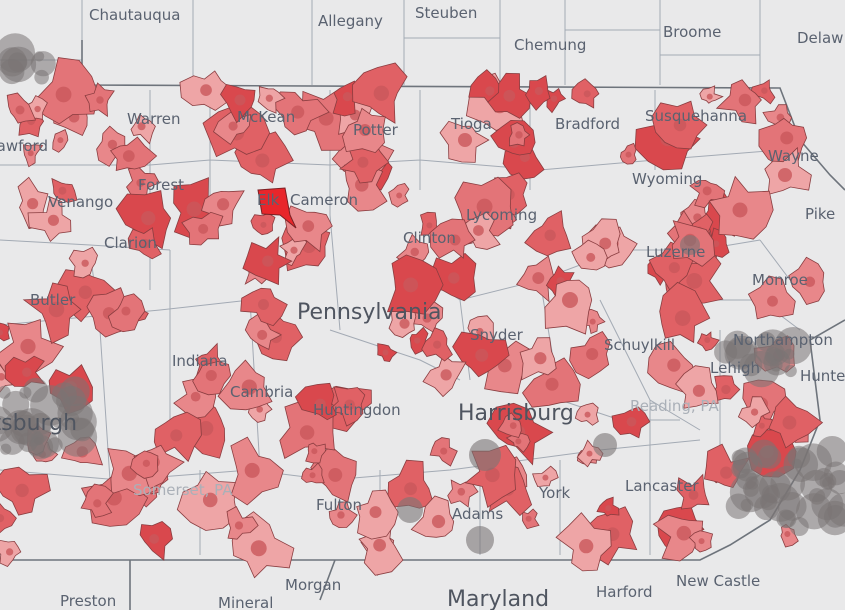  I want to click on place-label: Delaw, so click(820, 38).